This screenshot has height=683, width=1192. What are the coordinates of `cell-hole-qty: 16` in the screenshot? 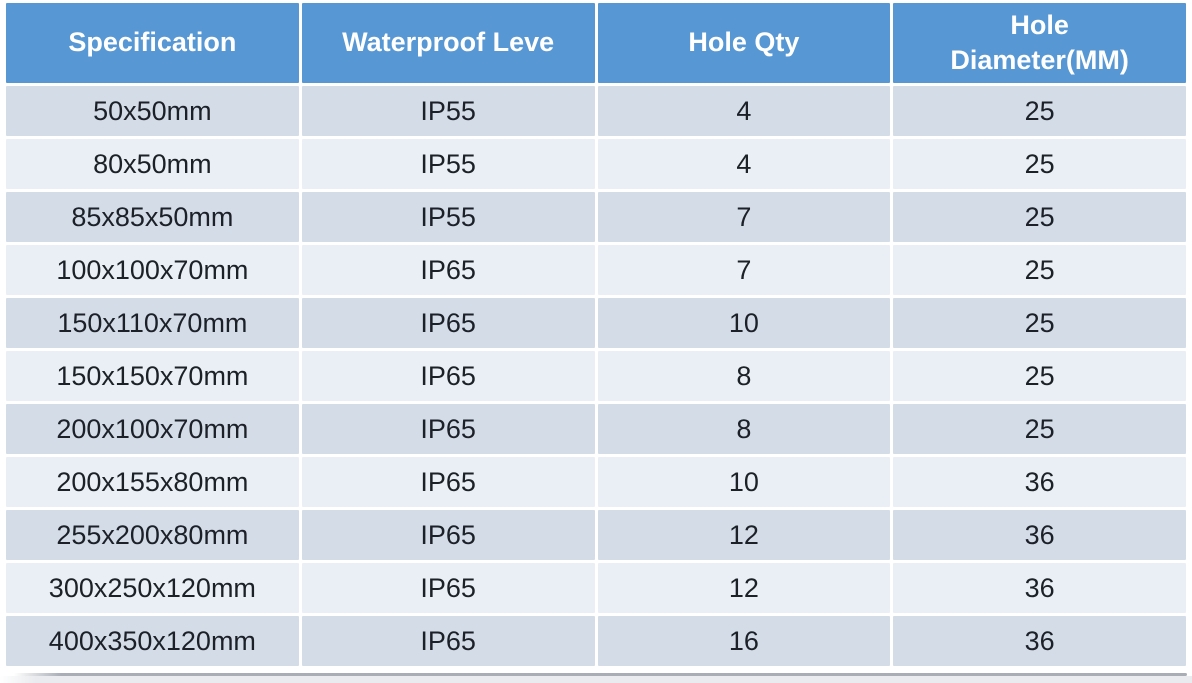 It's located at (744, 641).